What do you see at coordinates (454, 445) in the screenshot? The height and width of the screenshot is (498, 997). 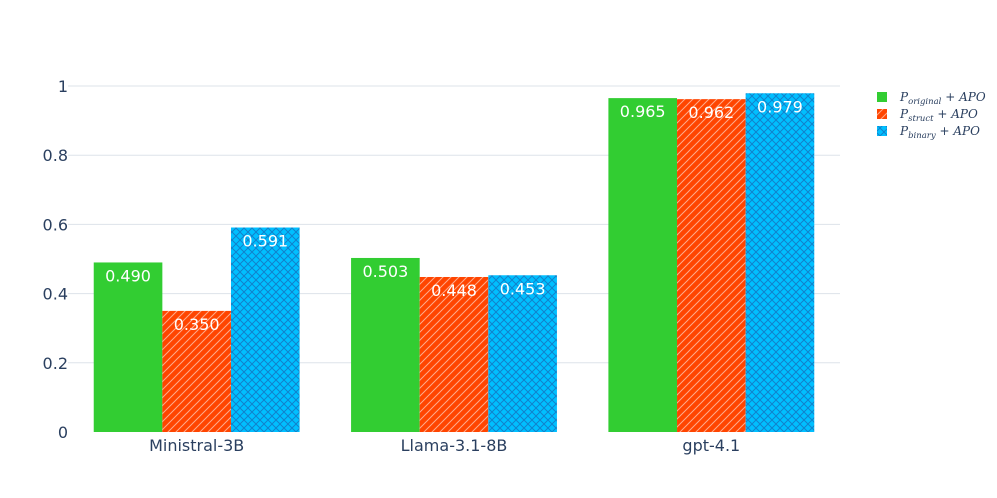 I see `x-tick-label: Llama-3.1-8B` at bounding box center [454, 445].